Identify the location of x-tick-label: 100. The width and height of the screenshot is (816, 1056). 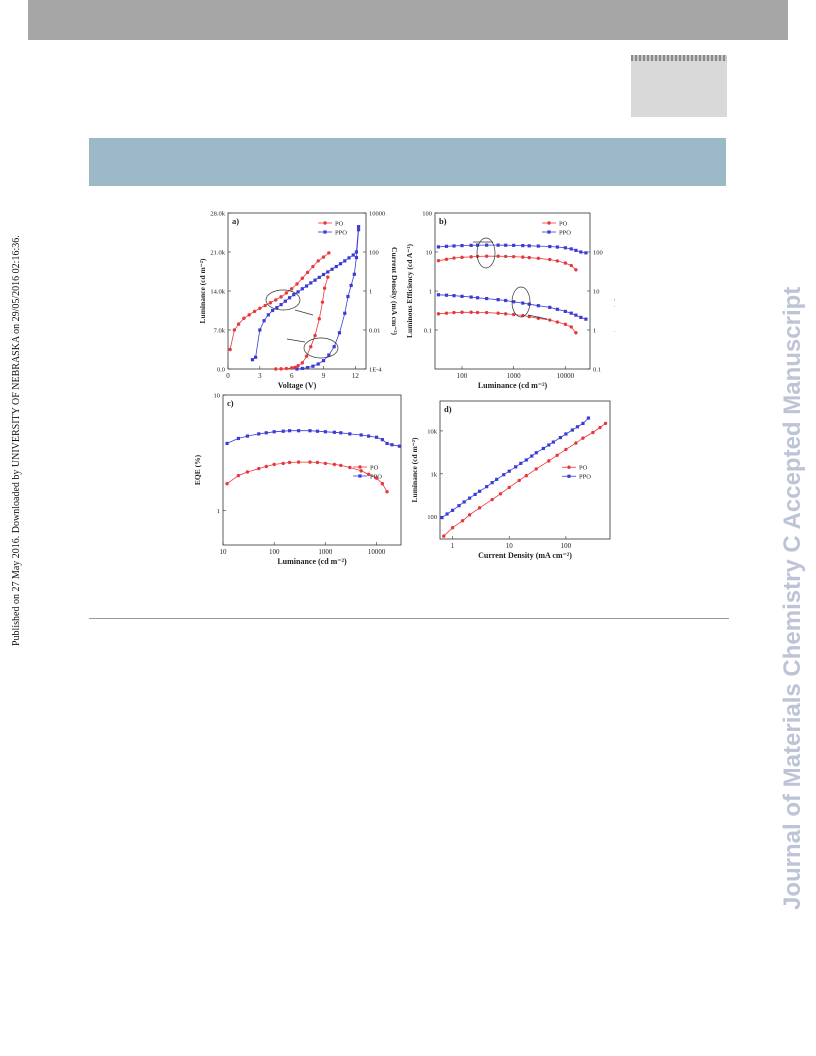
(566, 546).